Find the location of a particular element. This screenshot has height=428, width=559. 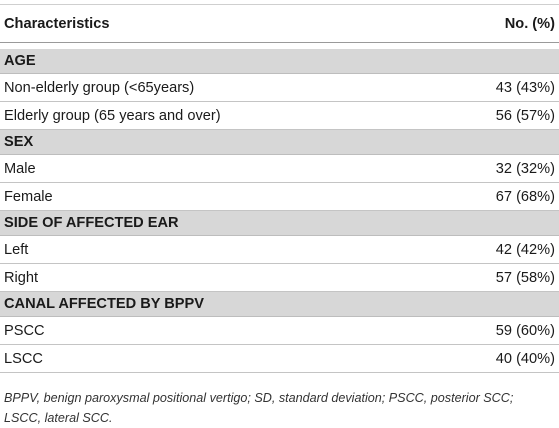

table-row: Female 67 (68%) is located at coordinates (279, 196).